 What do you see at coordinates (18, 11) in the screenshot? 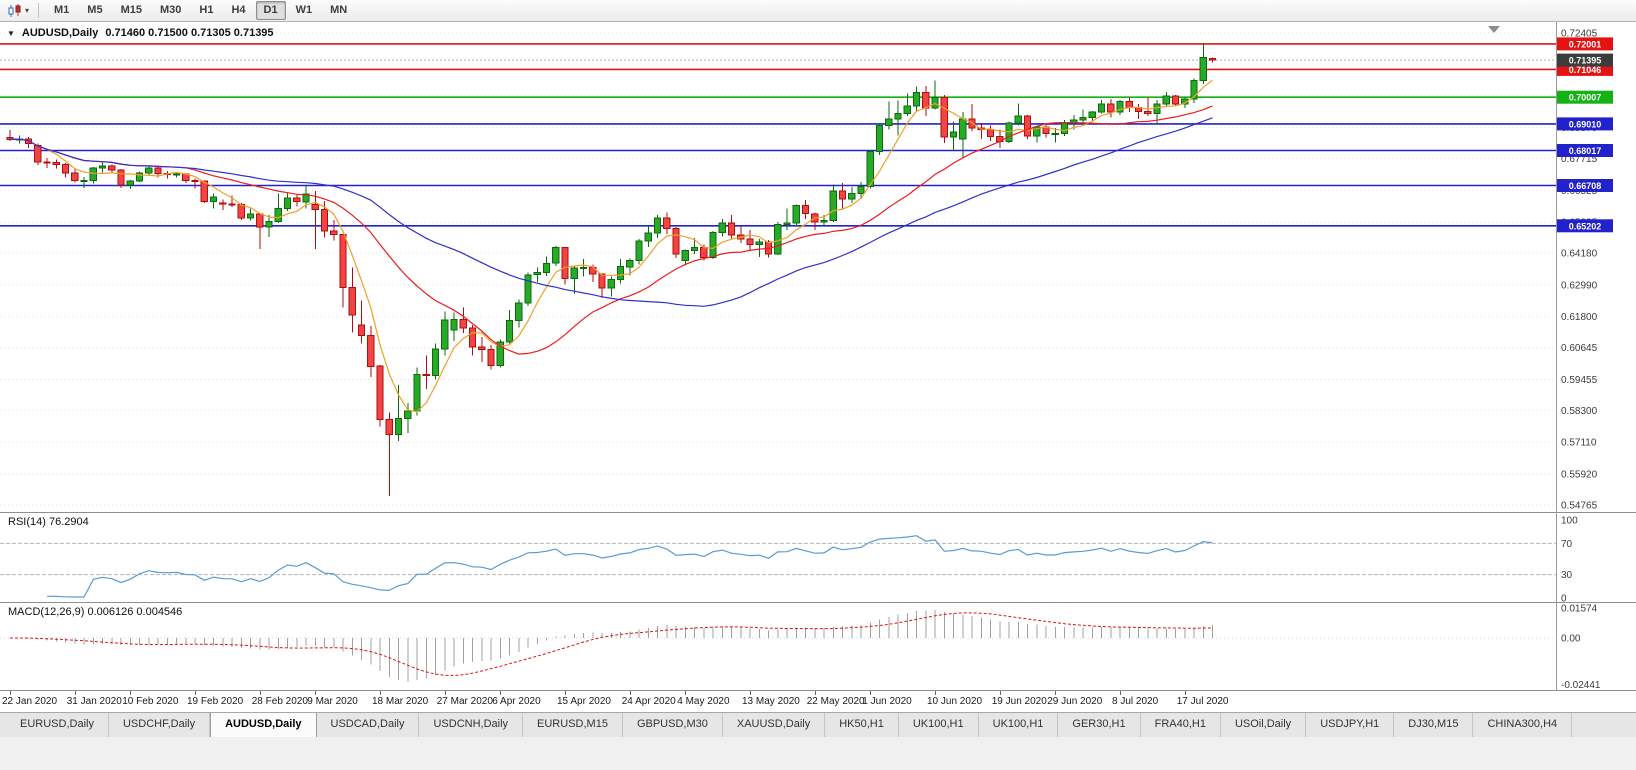
I see `chart-type-button: ▾` at bounding box center [18, 11].